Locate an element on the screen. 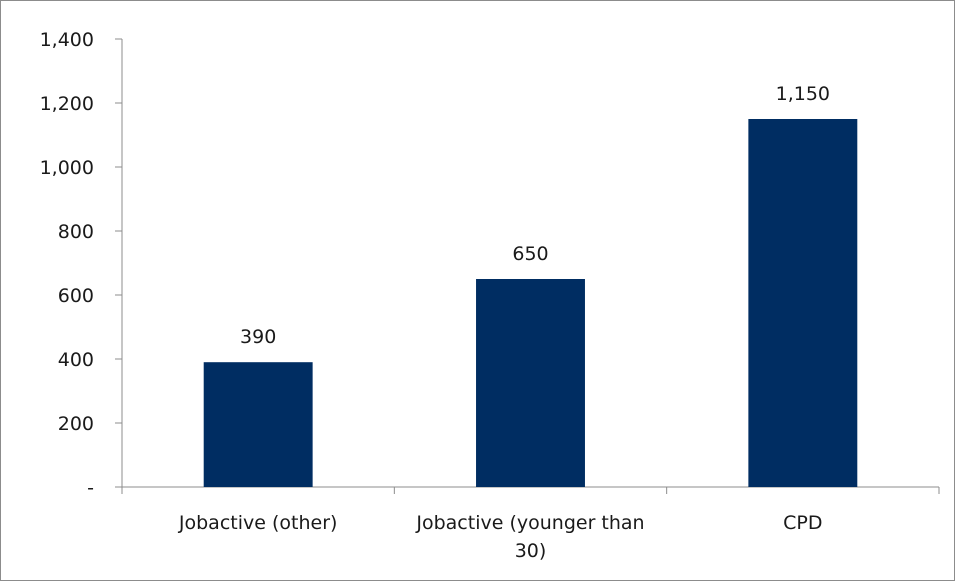 The width and height of the screenshot is (955, 584). y-tick-label-2: 400 is located at coordinates (76, 360).